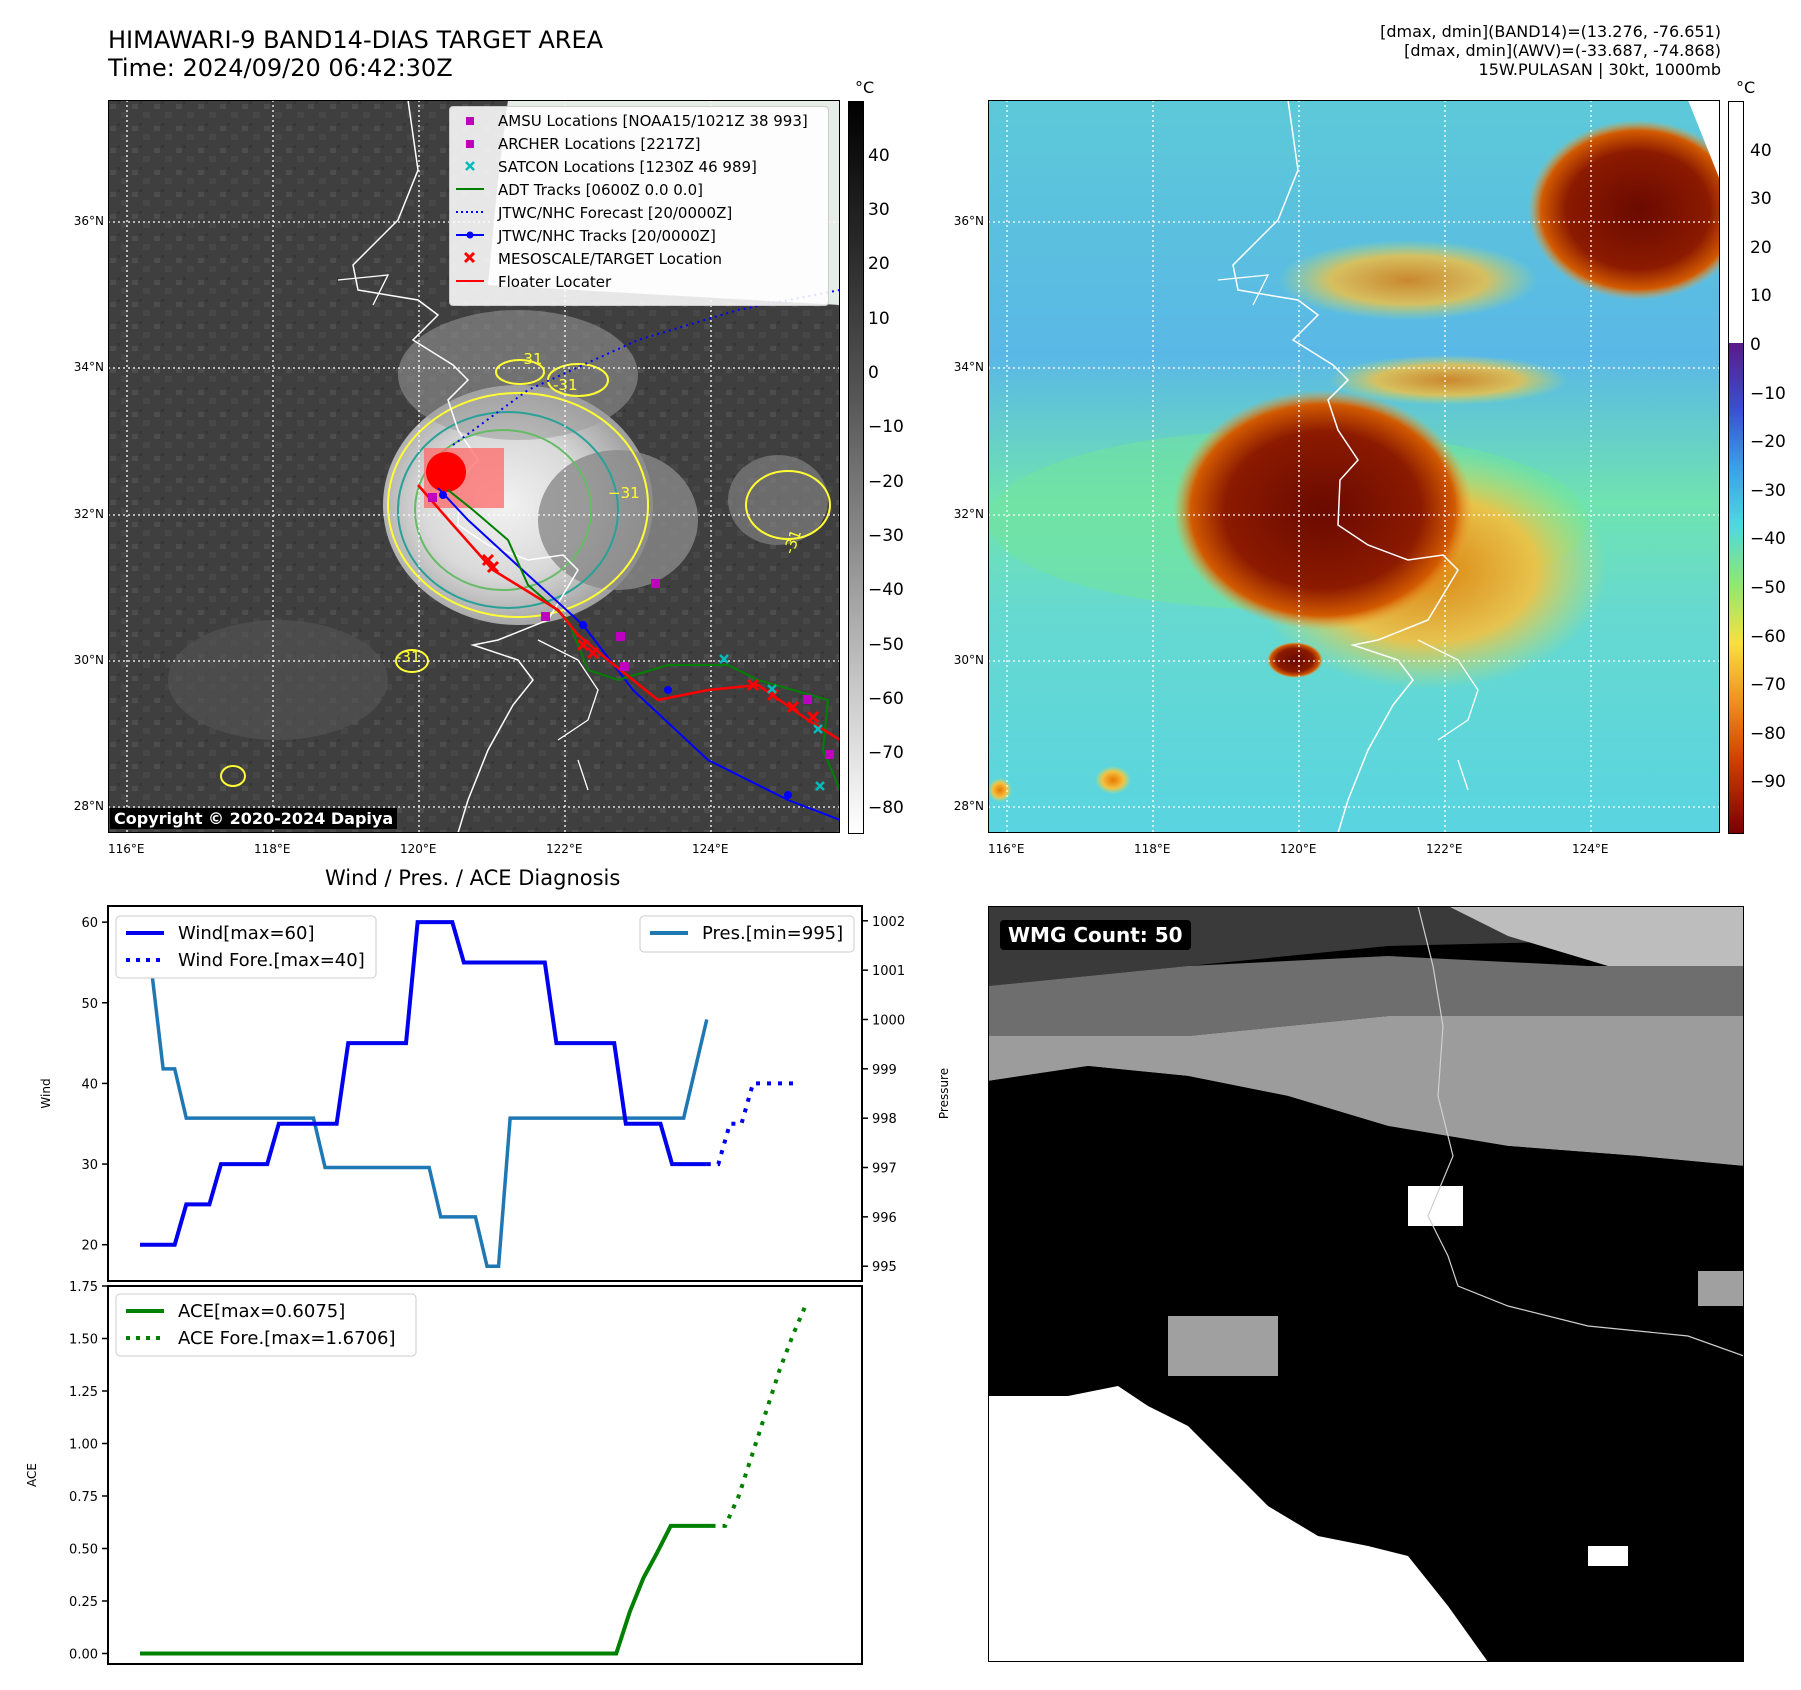  What do you see at coordinates (83, 1497) in the screenshot?
I see `ace-tick-label: 0.75` at bounding box center [83, 1497].